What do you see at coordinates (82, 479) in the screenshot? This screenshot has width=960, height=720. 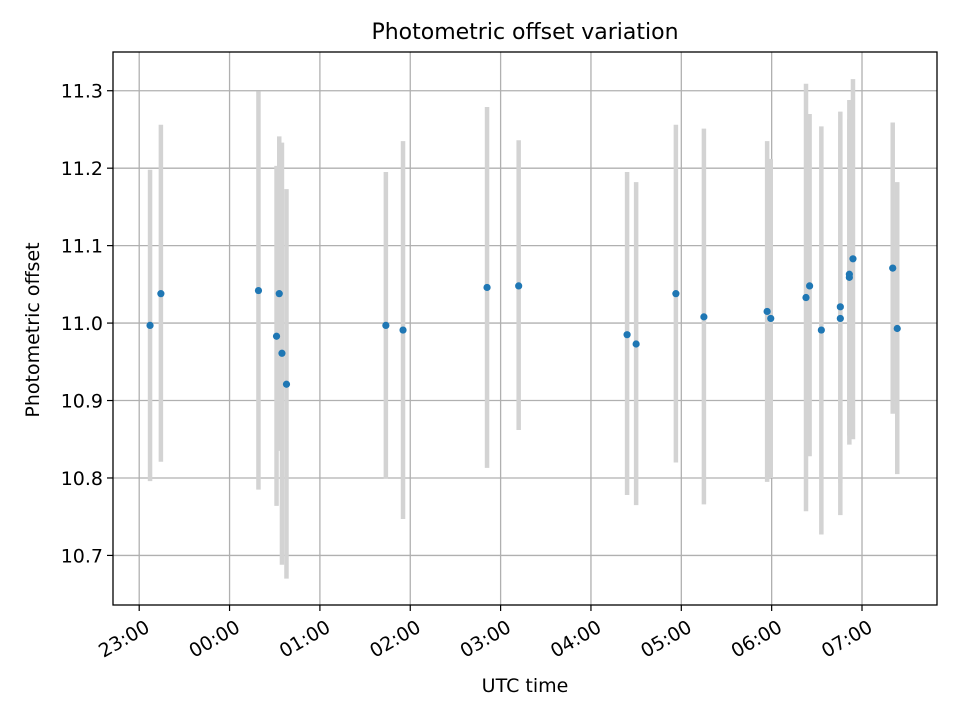 I see `y-tick-label: 10.8` at bounding box center [82, 479].